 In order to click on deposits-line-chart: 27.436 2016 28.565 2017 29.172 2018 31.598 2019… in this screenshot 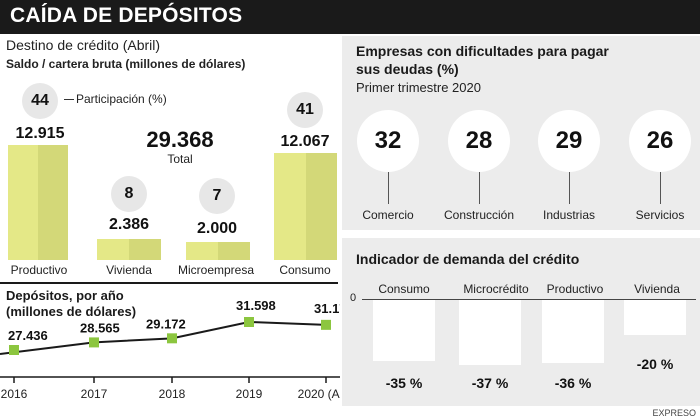, I will do `click(172, 349)`.